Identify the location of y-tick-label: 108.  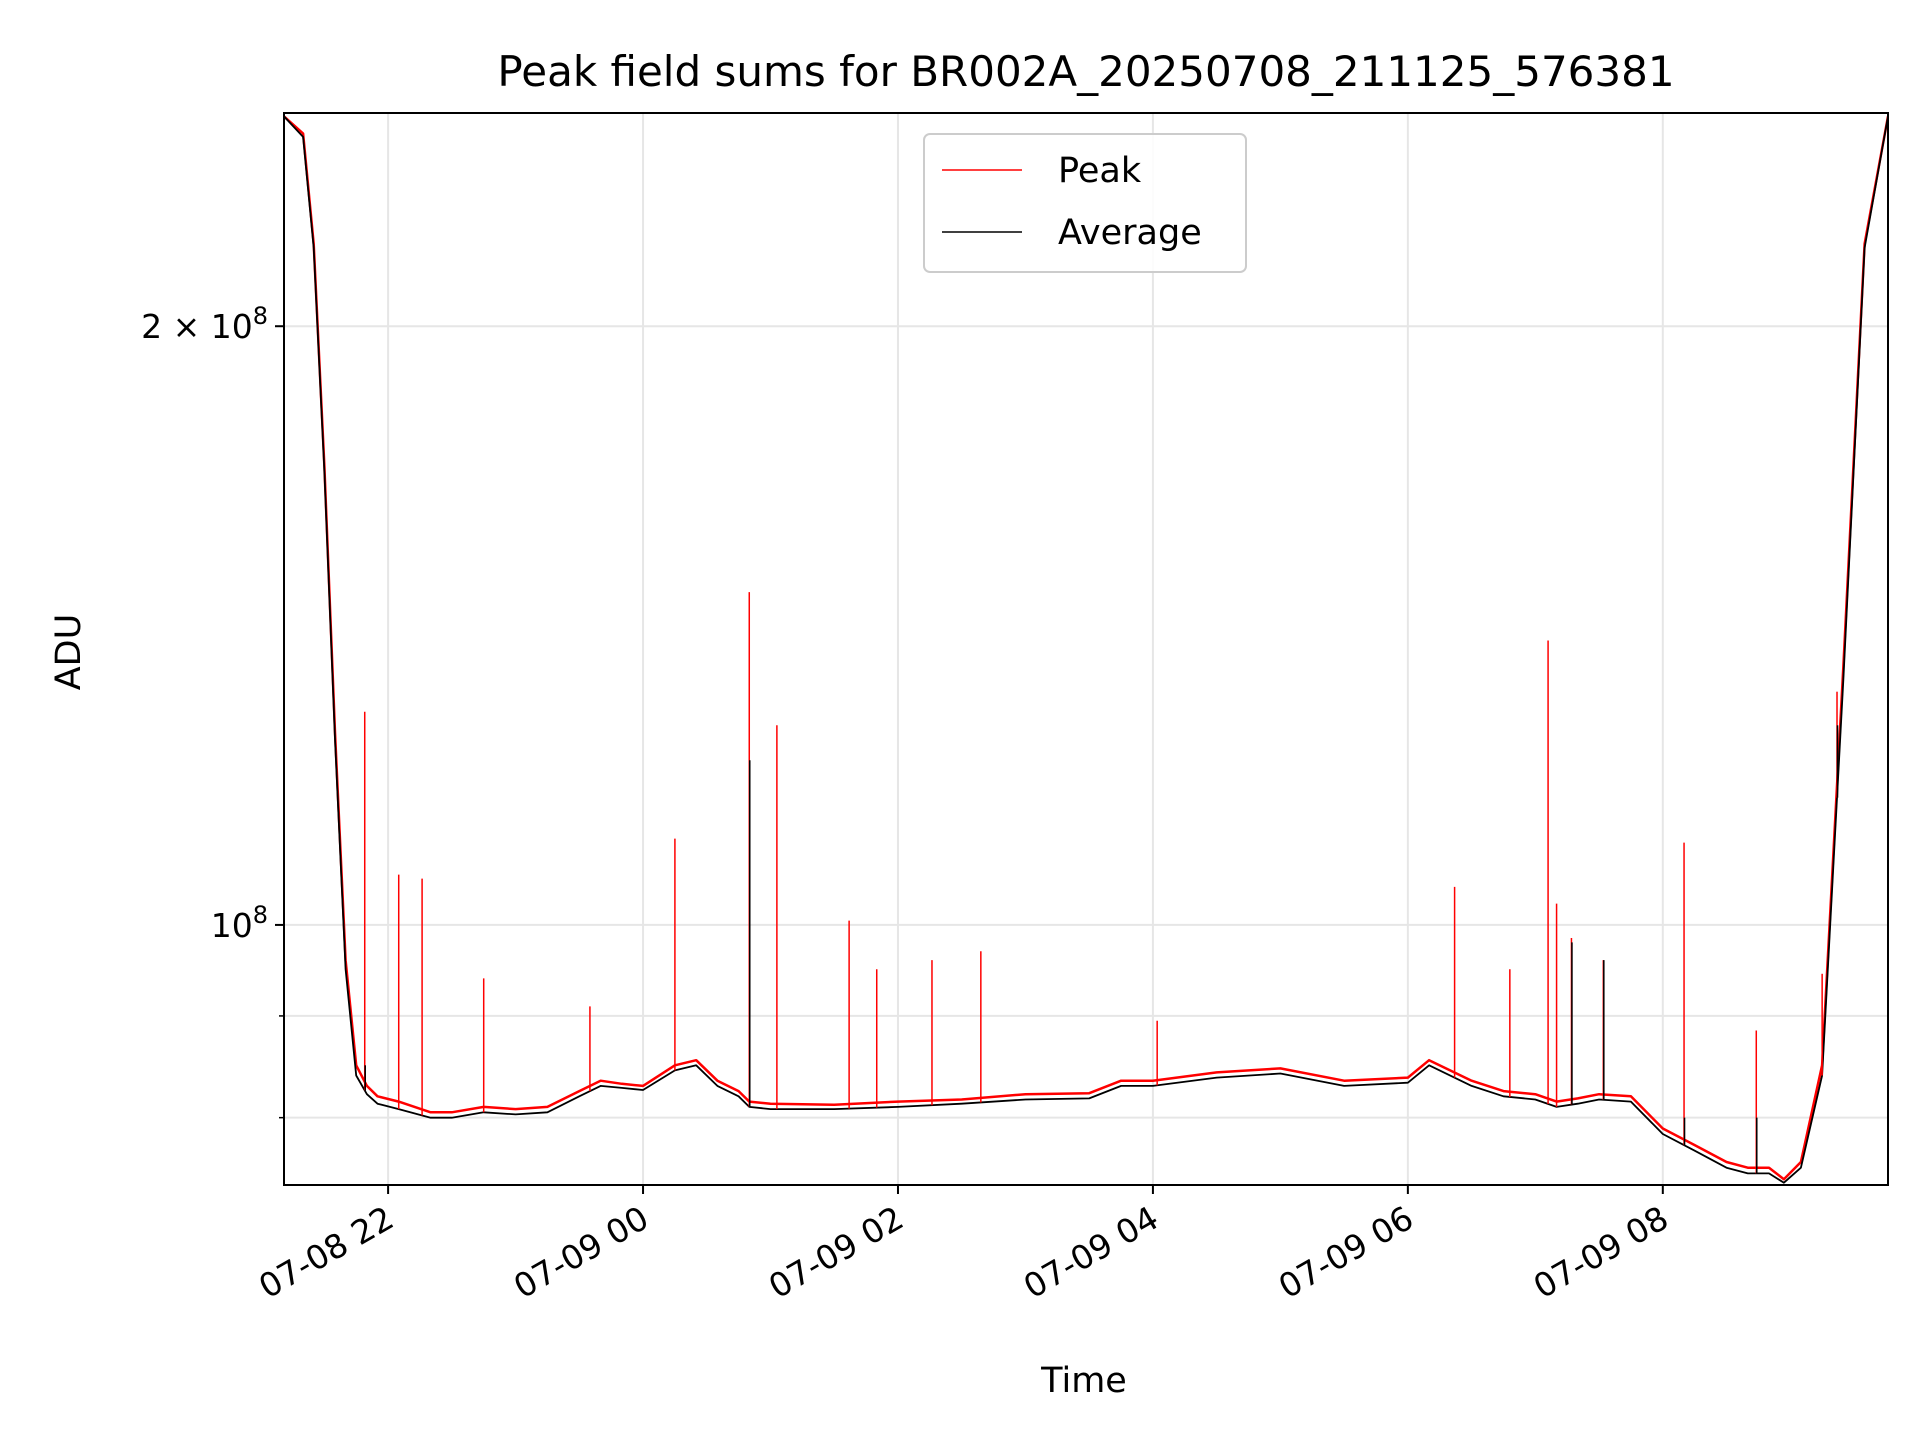
(239, 923).